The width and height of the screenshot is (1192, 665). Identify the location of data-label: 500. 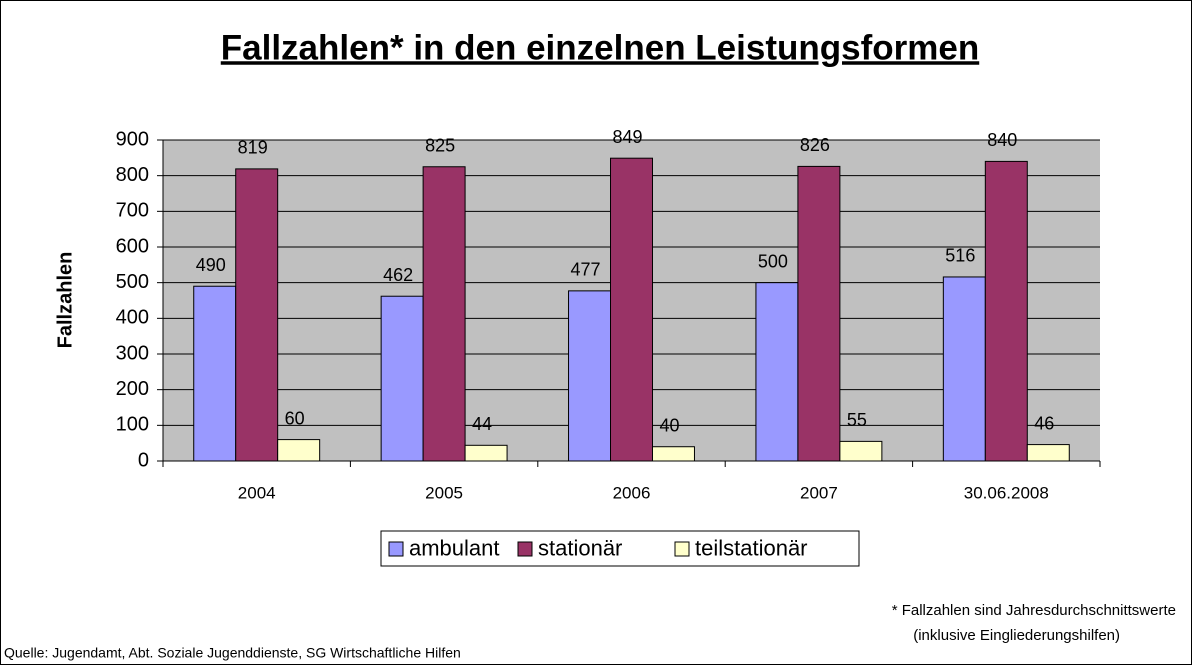
(773, 261).